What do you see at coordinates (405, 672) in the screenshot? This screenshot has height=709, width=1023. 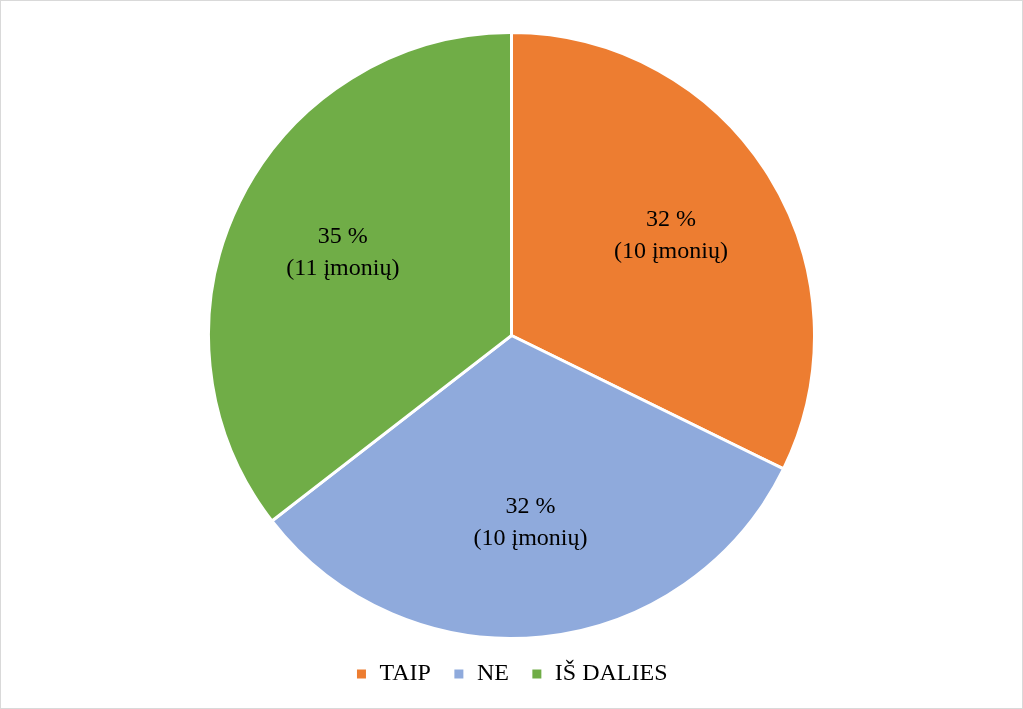 I see `legend-label: TAIP` at bounding box center [405, 672].